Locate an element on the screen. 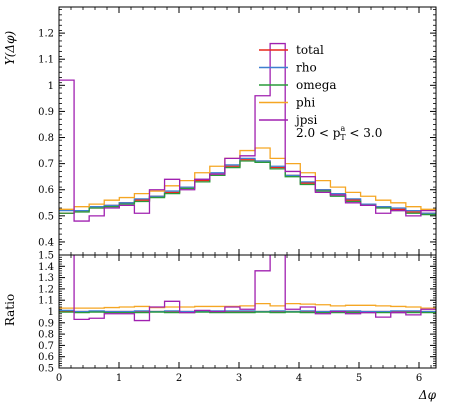  annotation-text: 2.0 < p is located at coordinates (318, 133).